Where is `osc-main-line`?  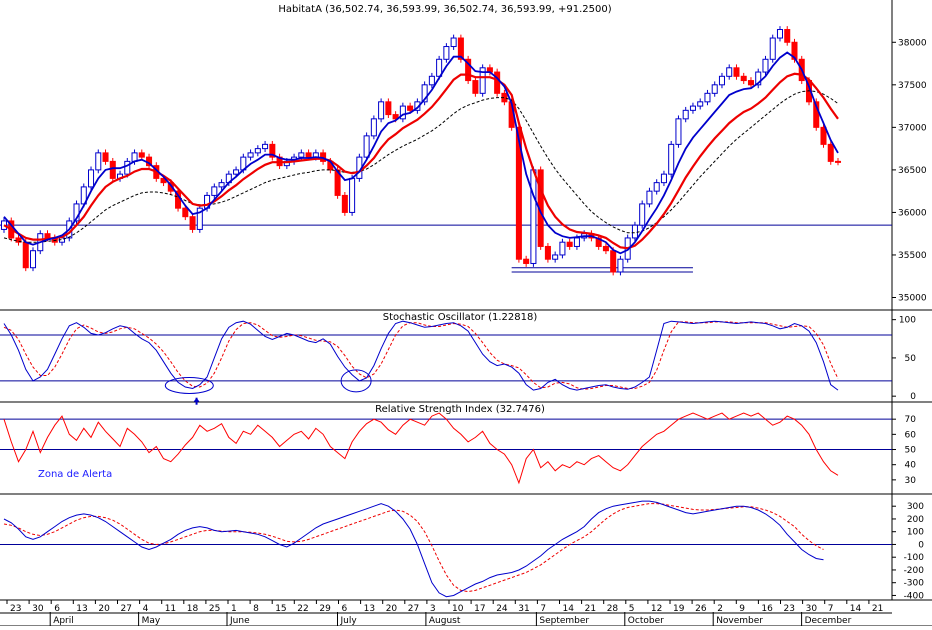
osc-main-line is located at coordinates (413, 549).